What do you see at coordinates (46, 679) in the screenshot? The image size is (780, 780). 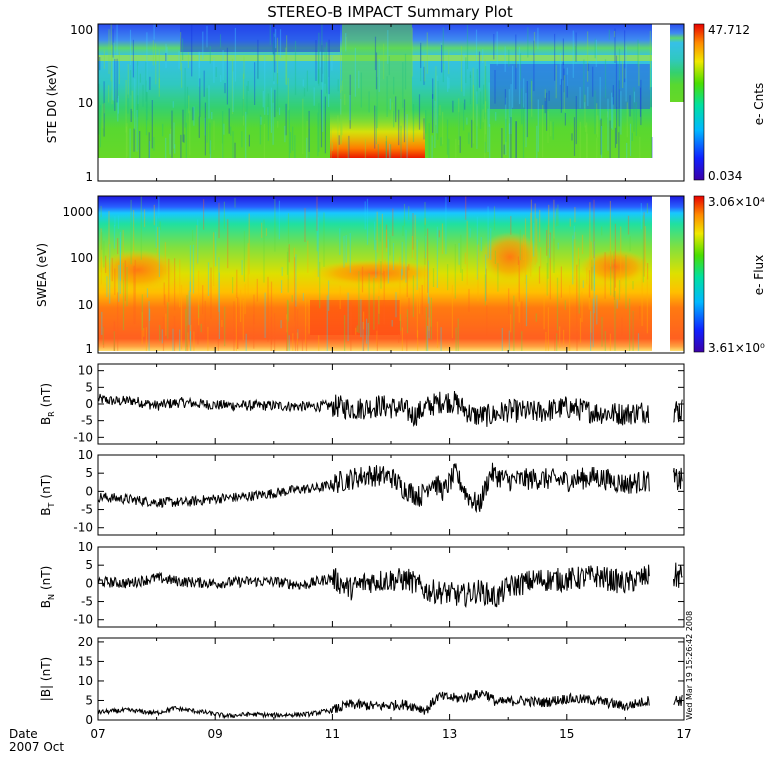 I see `bmag-y-label: |B| (nT)` at bounding box center [46, 679].